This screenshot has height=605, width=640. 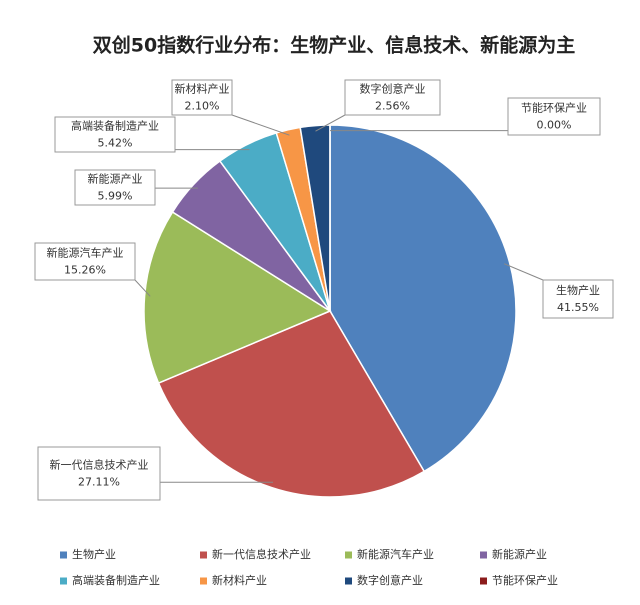 I want to click on data-label: 27.11%, so click(x=99, y=482).